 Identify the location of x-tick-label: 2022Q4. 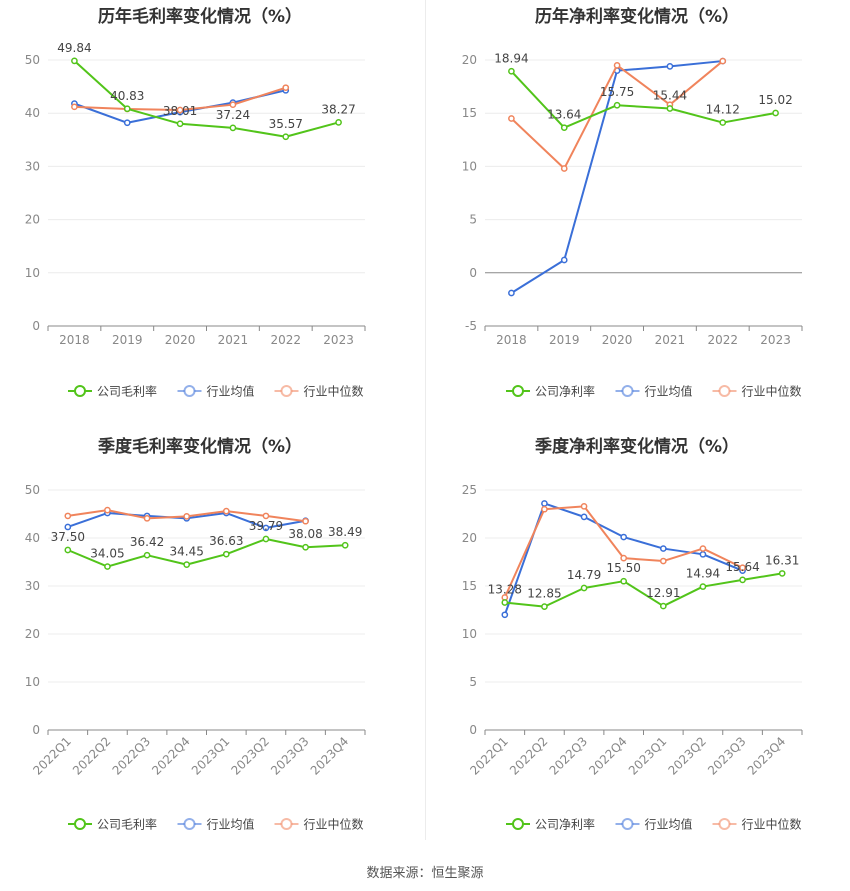
(171, 756).